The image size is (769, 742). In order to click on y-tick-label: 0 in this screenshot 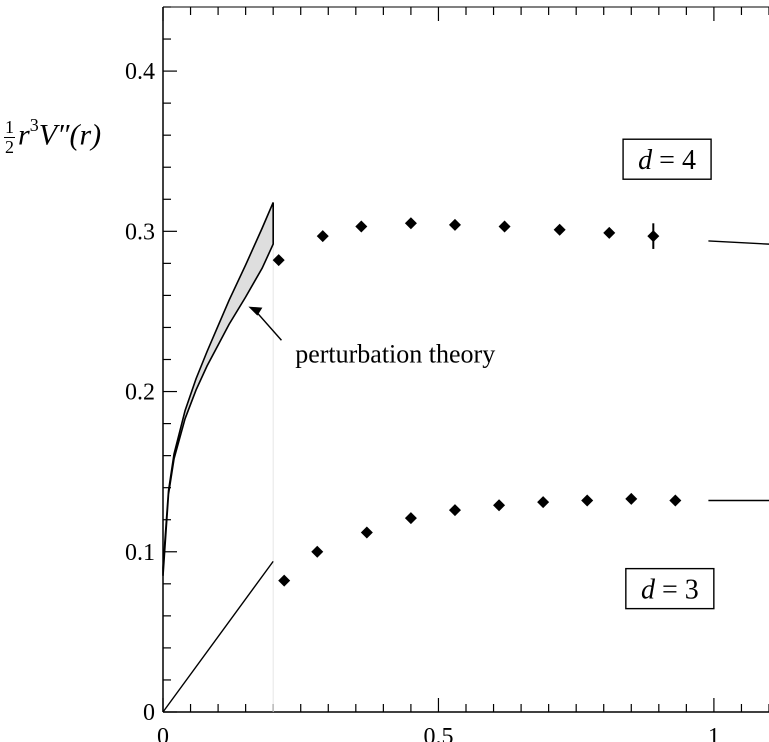, I will do `click(149, 713)`.